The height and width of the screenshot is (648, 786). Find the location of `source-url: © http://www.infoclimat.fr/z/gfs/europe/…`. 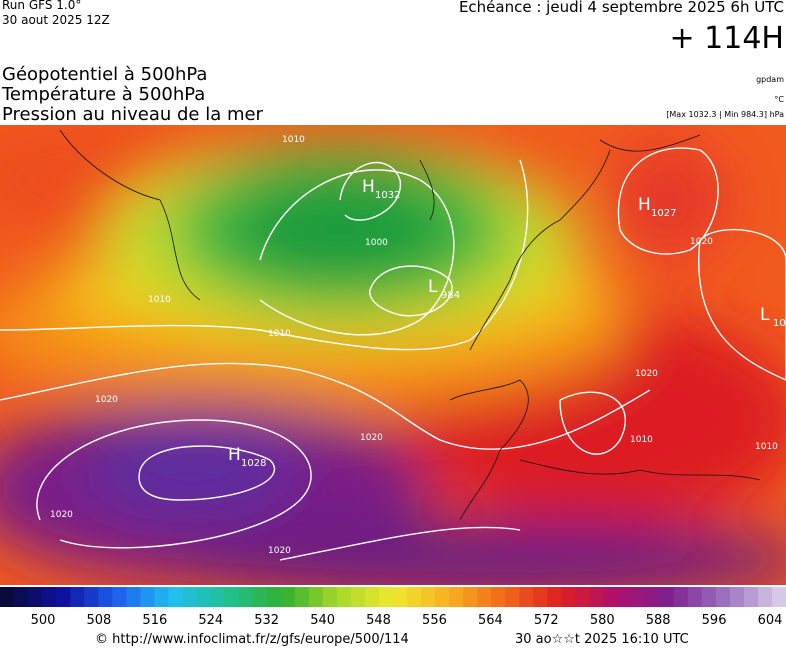

source-url: © http://www.infoclimat.fr/z/gfs/europe/… is located at coordinates (252, 639).